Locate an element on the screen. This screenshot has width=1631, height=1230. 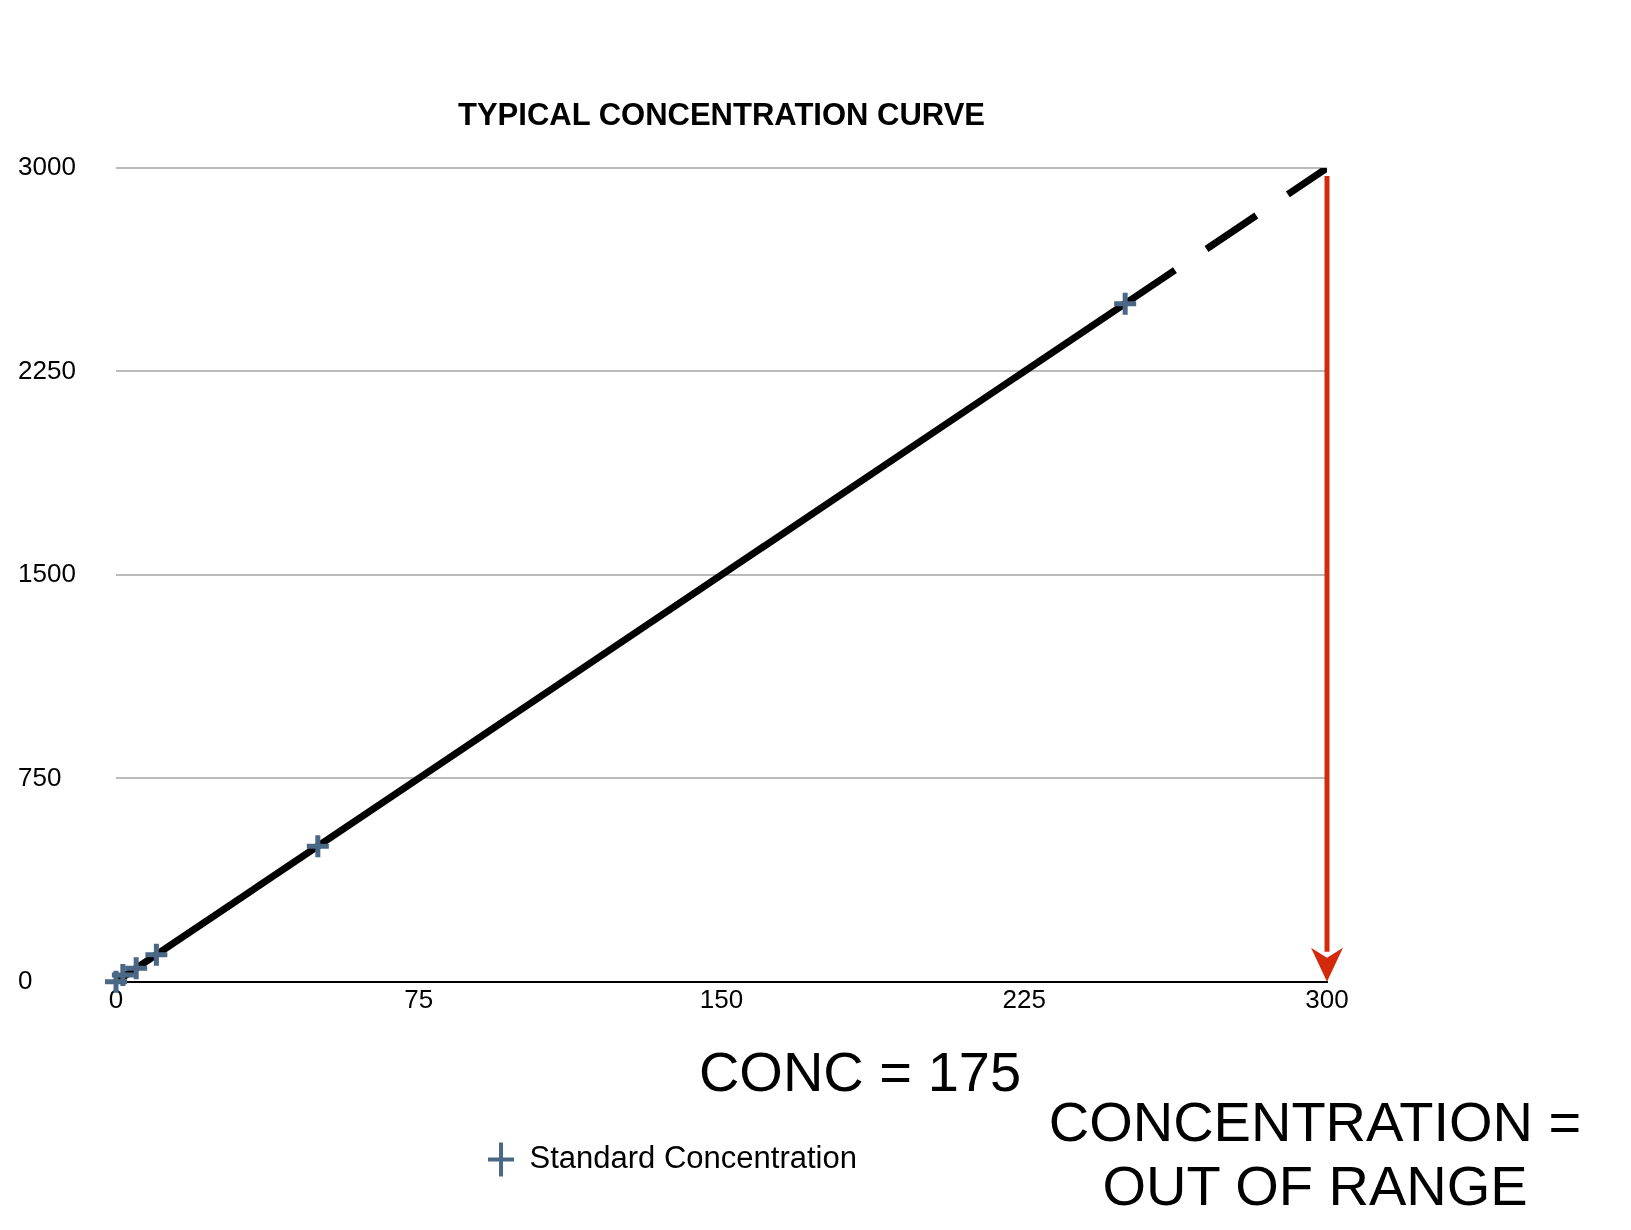
legend-label: Standard Concentration is located at coordinates (693, 1158).